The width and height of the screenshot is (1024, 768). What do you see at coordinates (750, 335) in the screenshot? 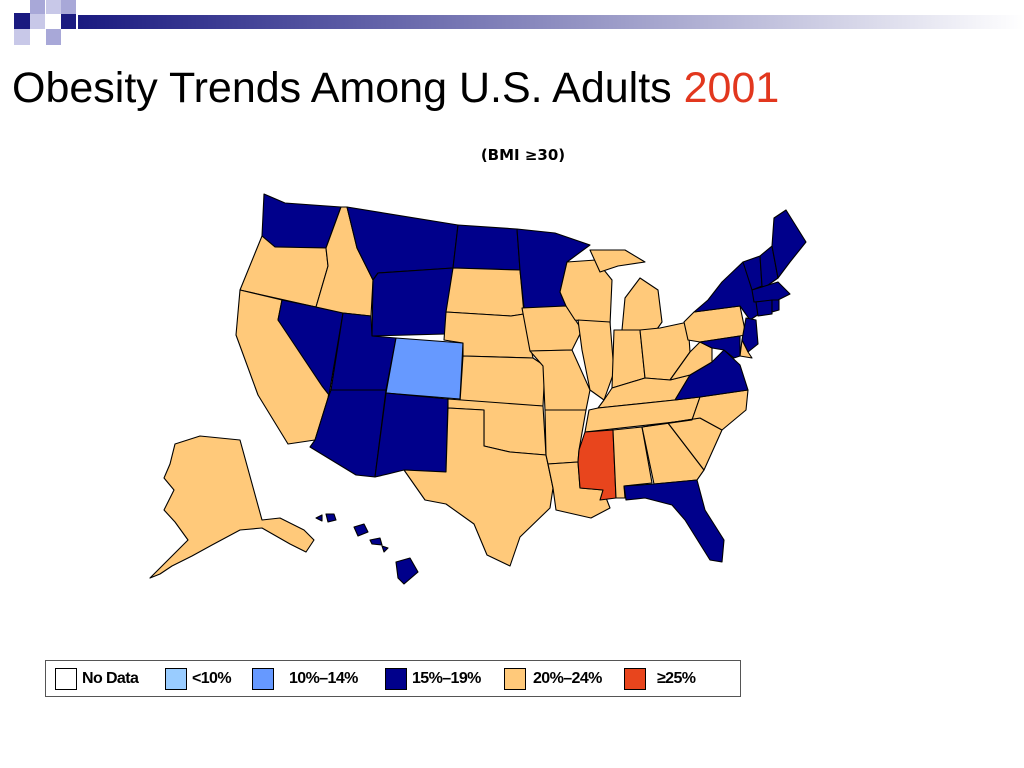
I see `state-nj` at bounding box center [750, 335].